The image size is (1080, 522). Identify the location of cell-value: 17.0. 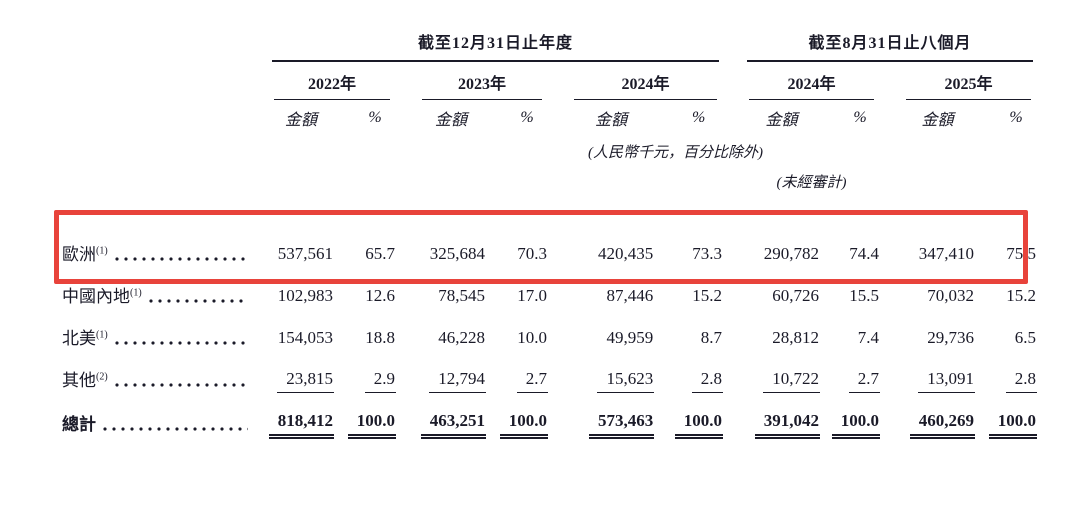
(532, 295).